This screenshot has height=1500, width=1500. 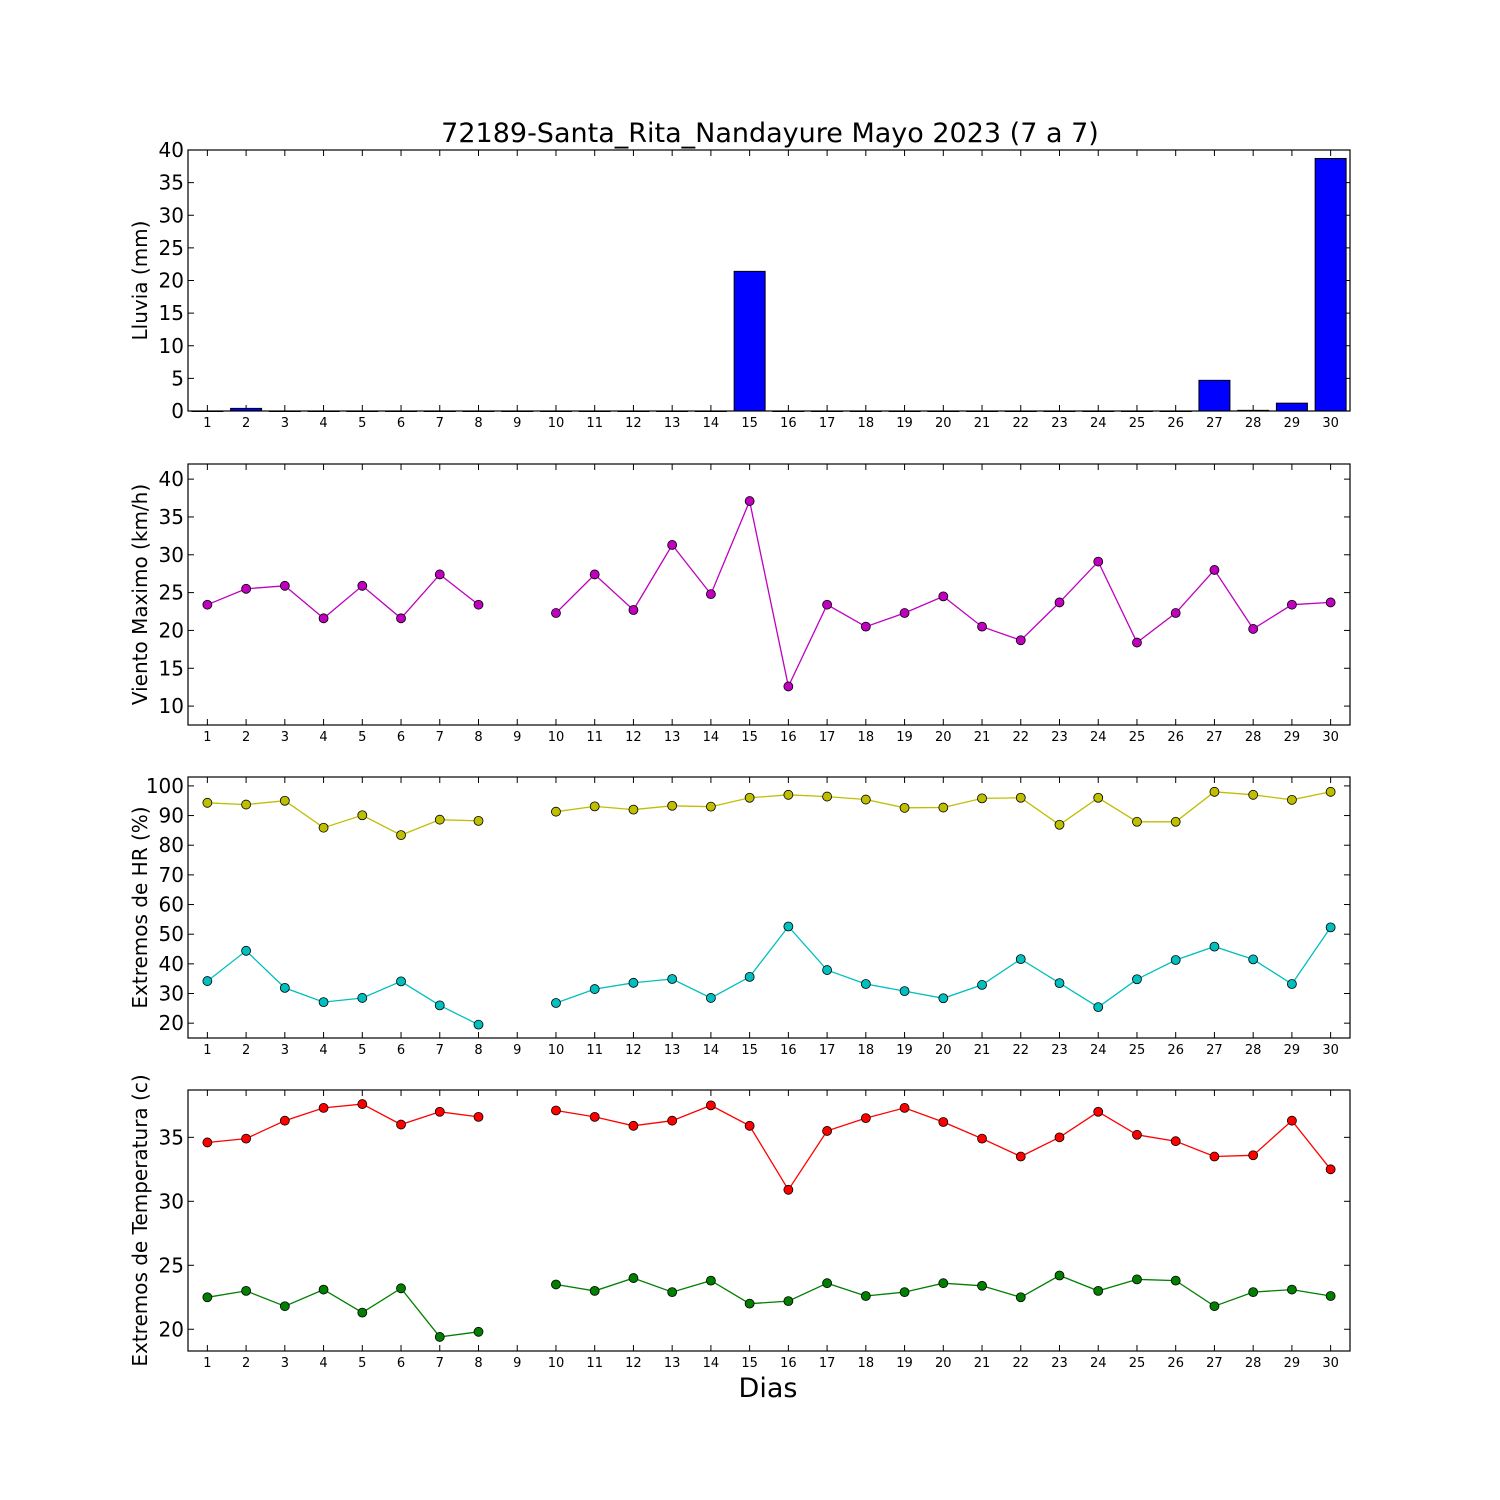 What do you see at coordinates (140, 907) in the screenshot?
I see `y-axis-label-3: Extremos de HR (%)` at bounding box center [140, 907].